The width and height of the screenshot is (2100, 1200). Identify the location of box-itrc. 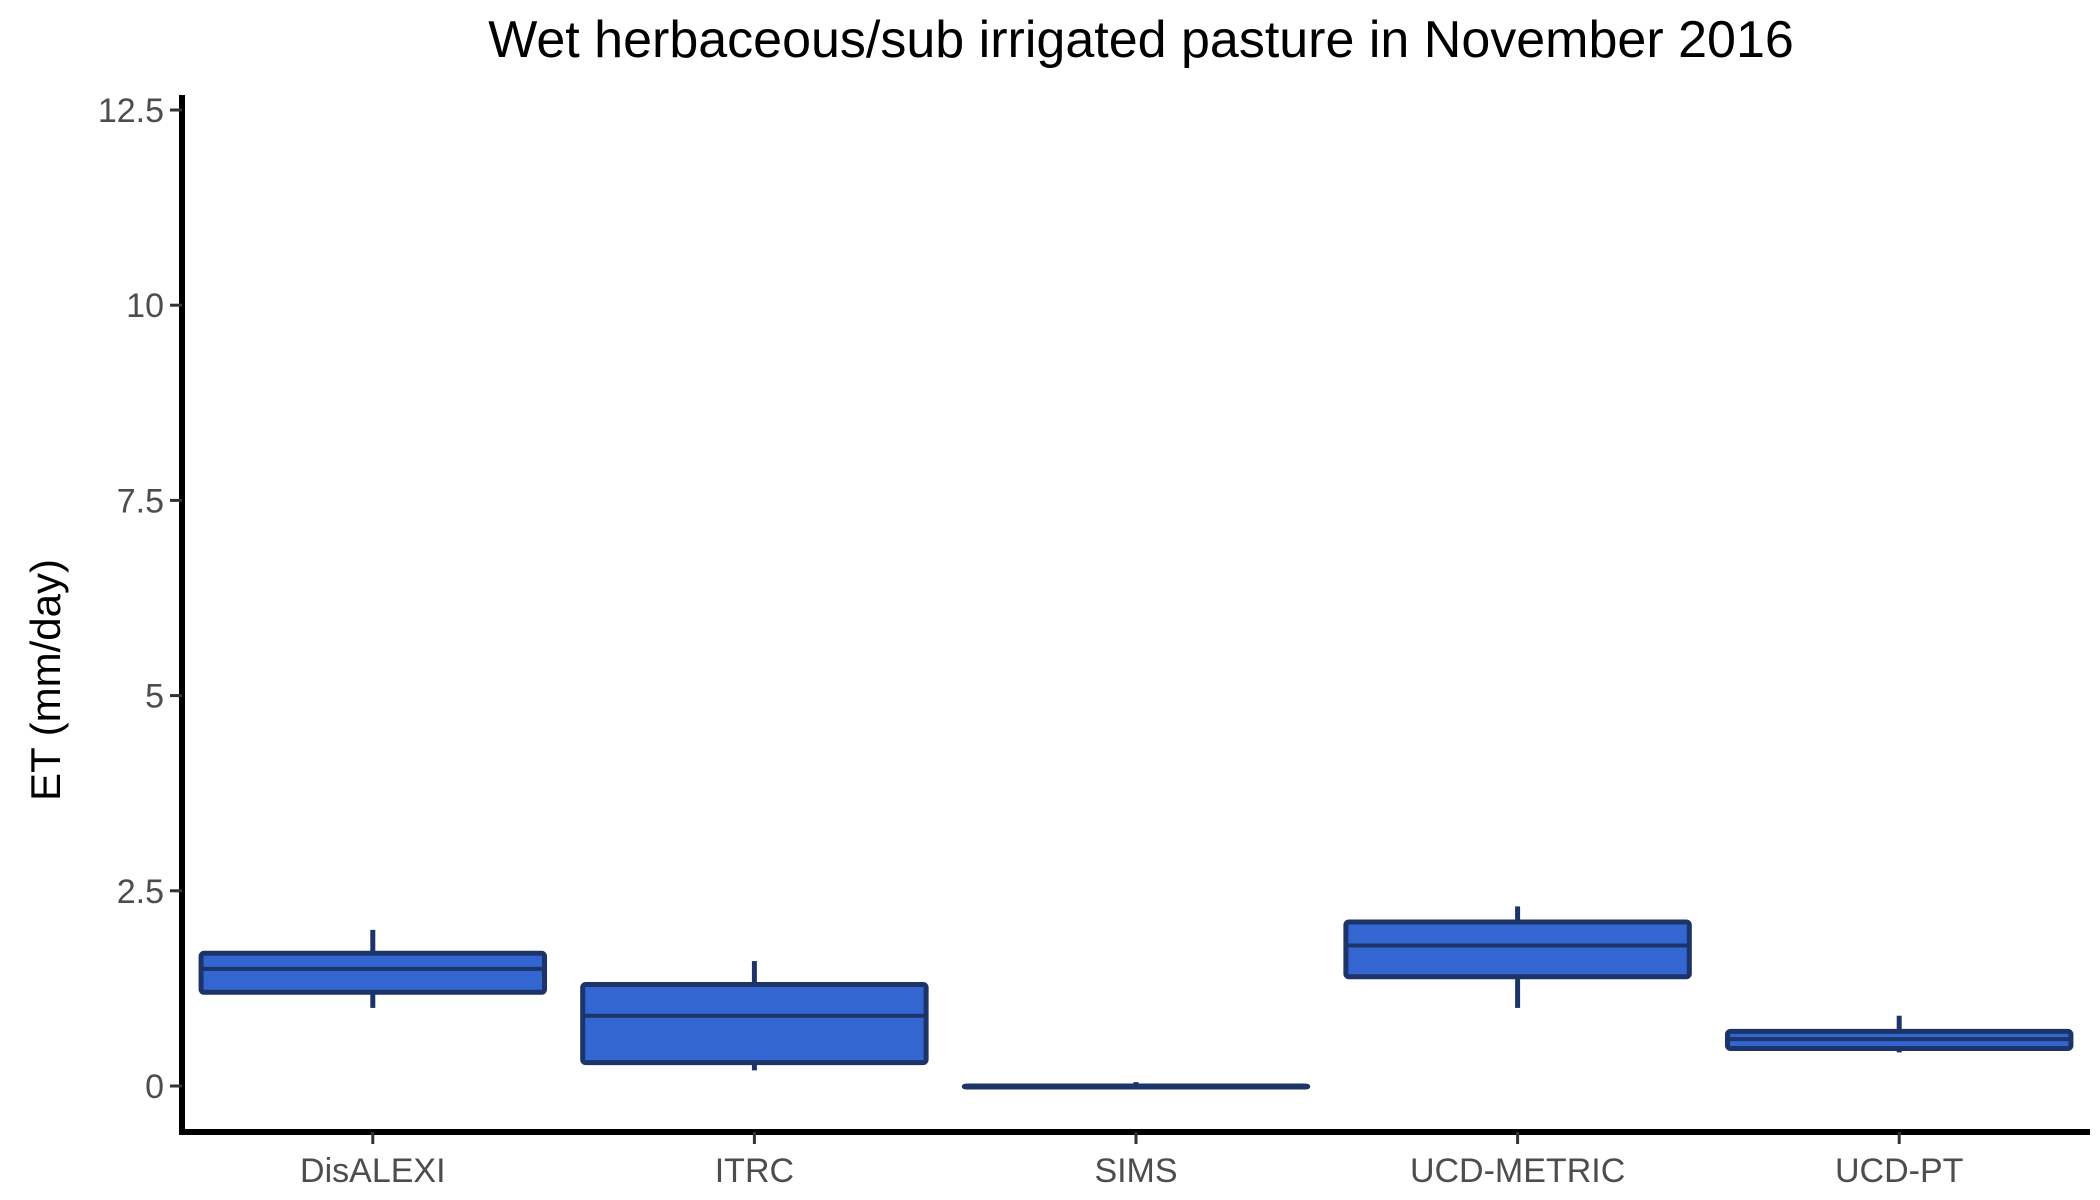
(754, 1016).